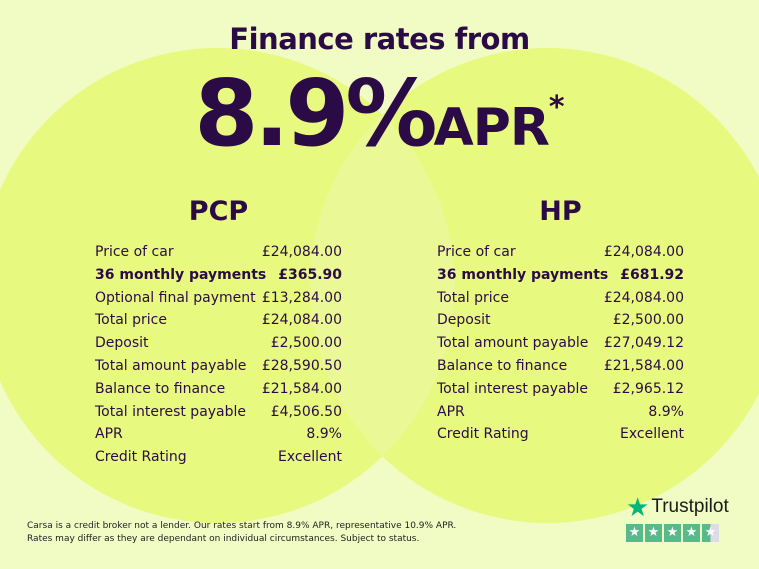  I want to click on table-row: Total interest payable £2,965.12, so click(560, 389).